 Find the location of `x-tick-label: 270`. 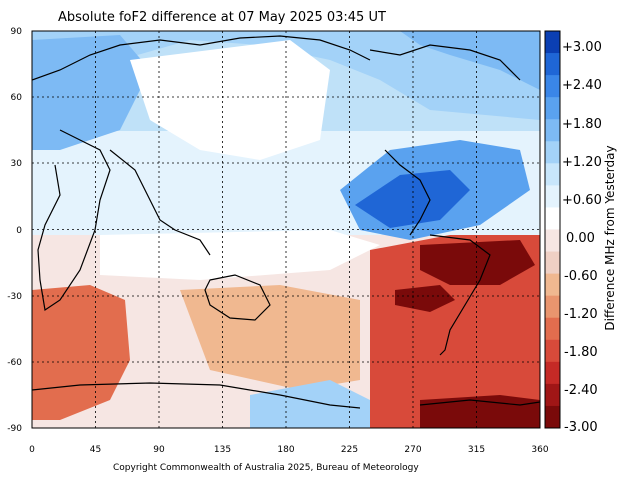

x-tick-label: 270 is located at coordinates (412, 450).